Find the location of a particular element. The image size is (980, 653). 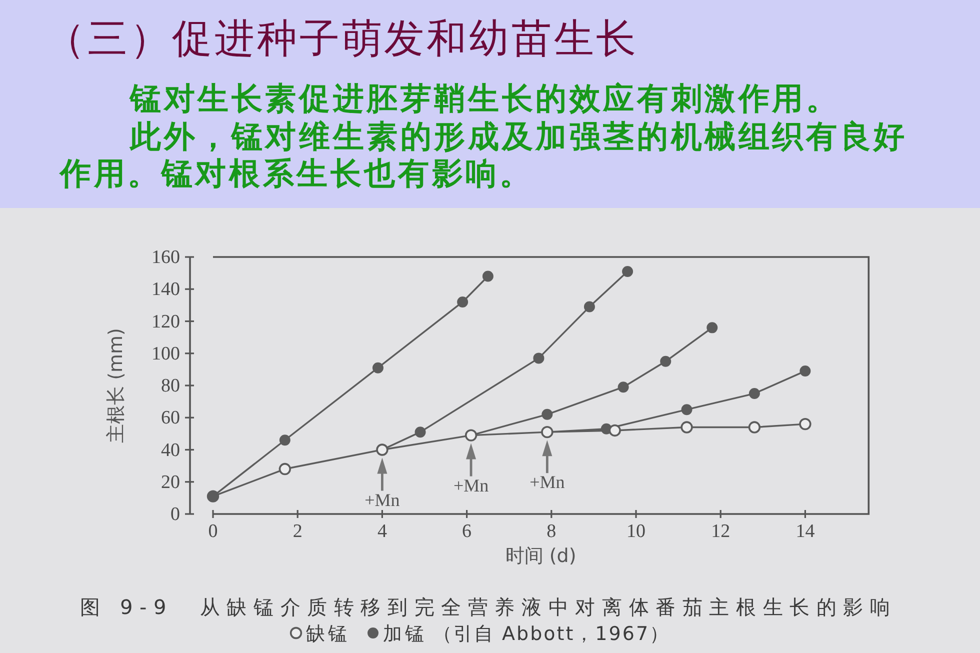

x-tick-label: 6 is located at coordinates (467, 531).